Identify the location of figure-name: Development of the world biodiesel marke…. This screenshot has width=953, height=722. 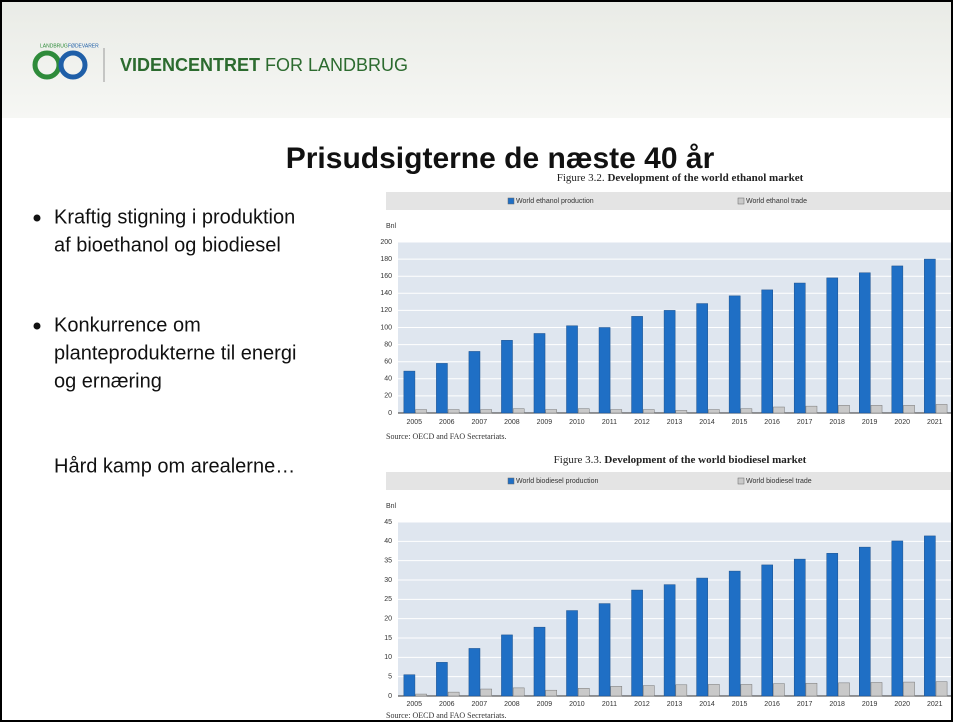
(705, 460).